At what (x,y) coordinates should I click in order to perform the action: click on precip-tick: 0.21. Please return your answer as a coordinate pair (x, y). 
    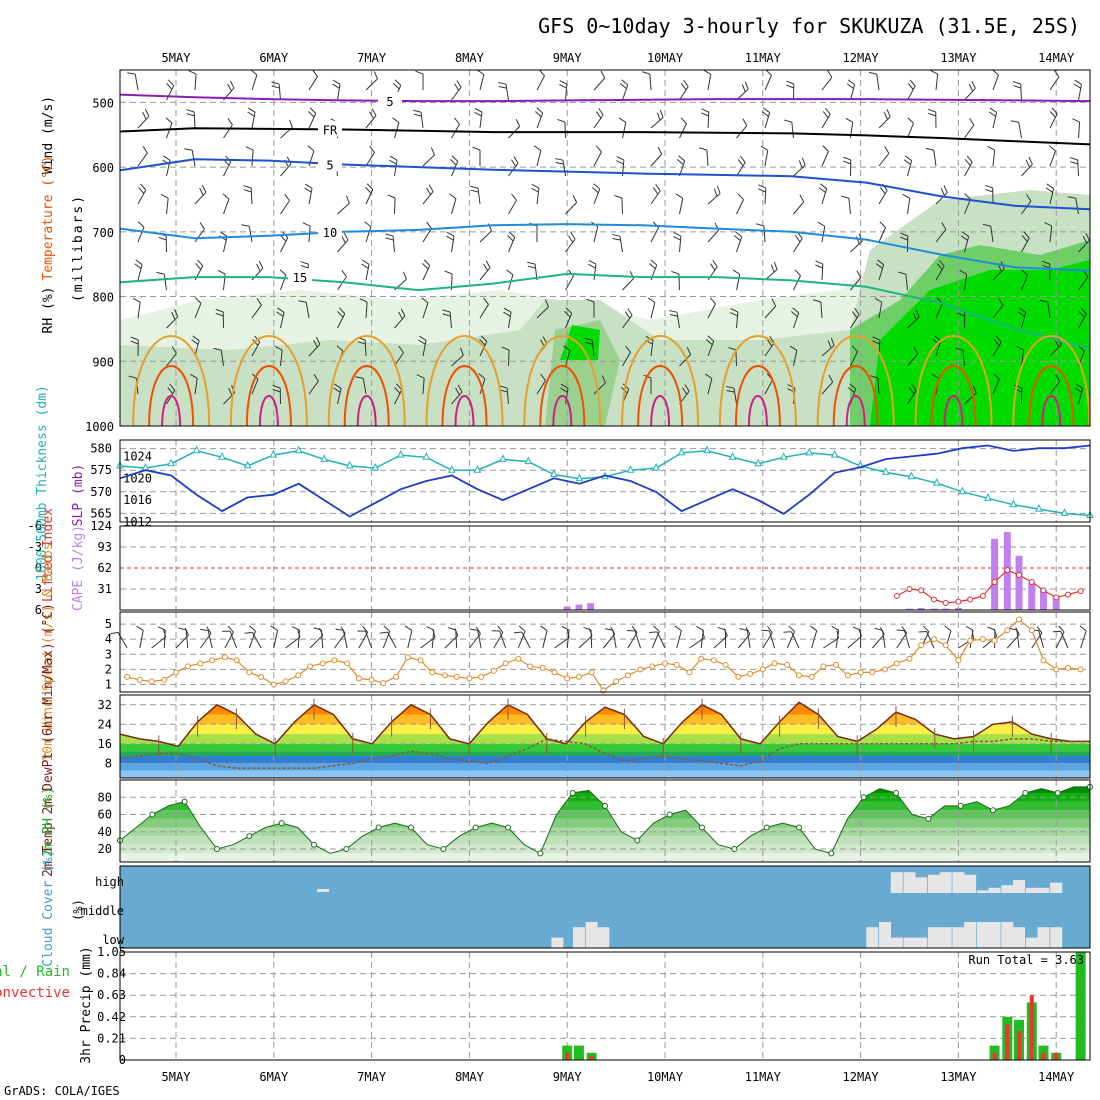
    Looking at the image, I should click on (111, 1038).